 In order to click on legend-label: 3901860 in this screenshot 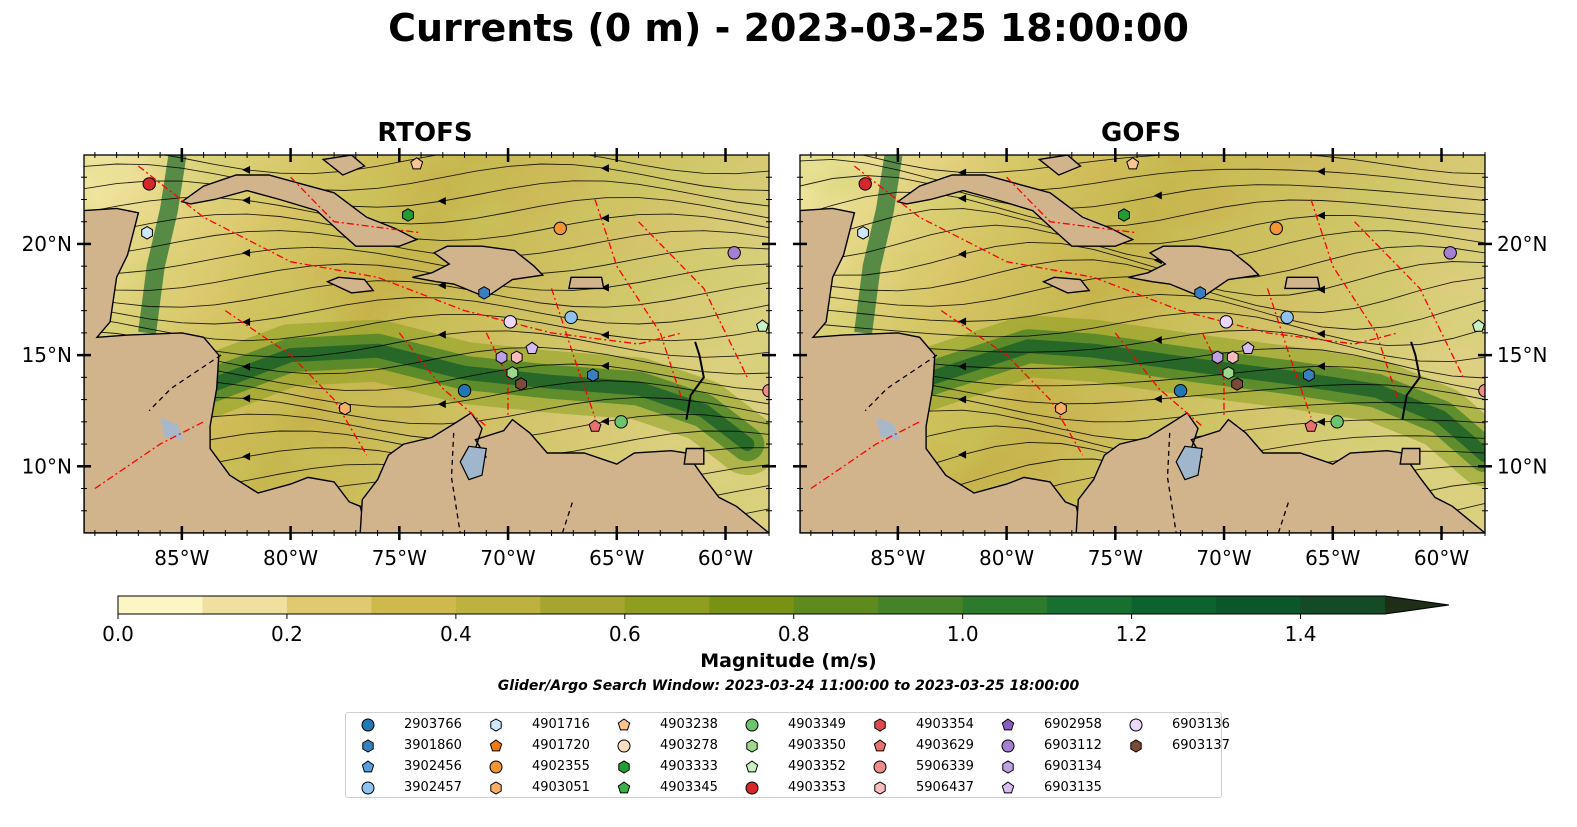, I will do `click(433, 745)`.